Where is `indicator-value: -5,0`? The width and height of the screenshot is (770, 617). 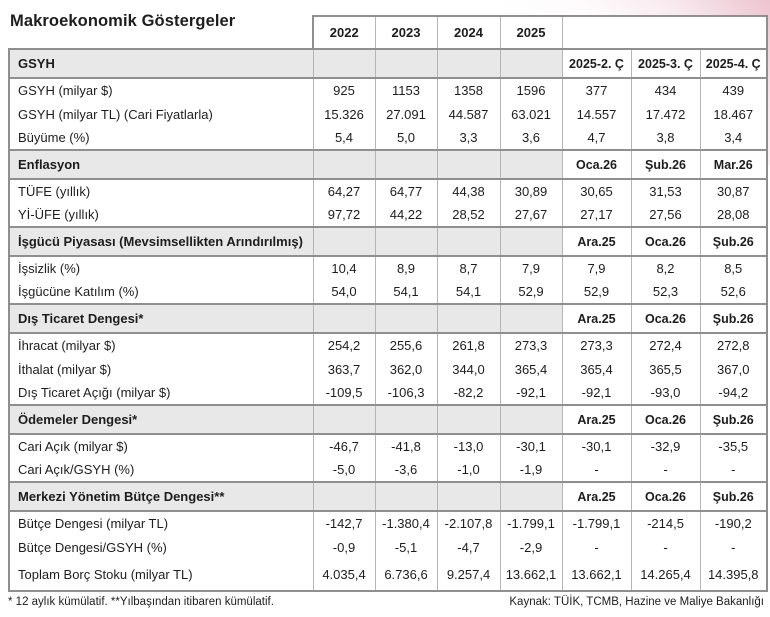 indicator-value: -5,0 is located at coordinates (344, 470).